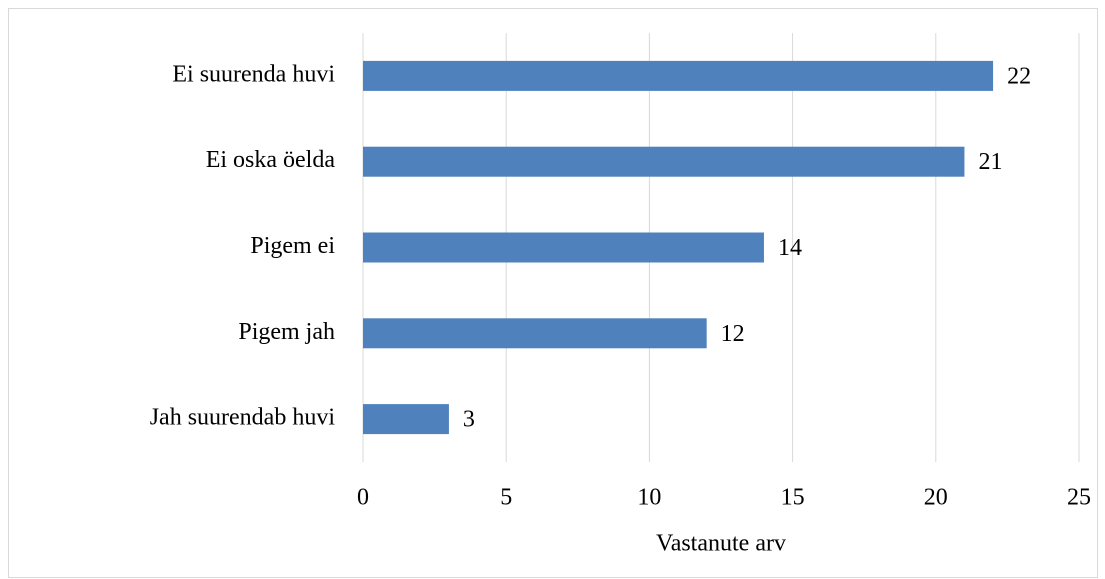 The width and height of the screenshot is (1105, 579). I want to click on x-tick-label: 15, so click(793, 498).